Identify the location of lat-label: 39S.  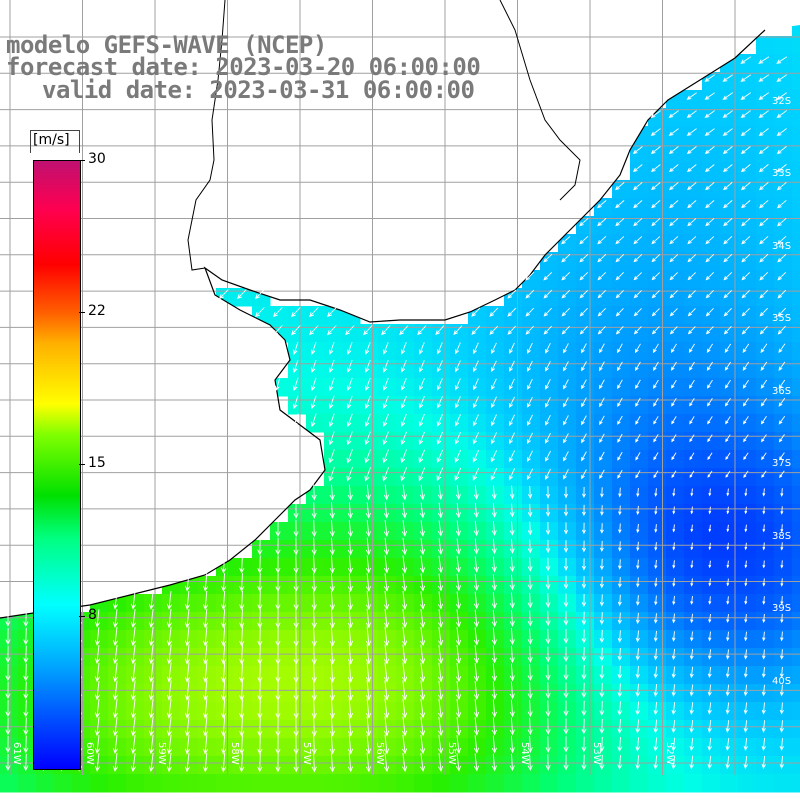
(782, 608).